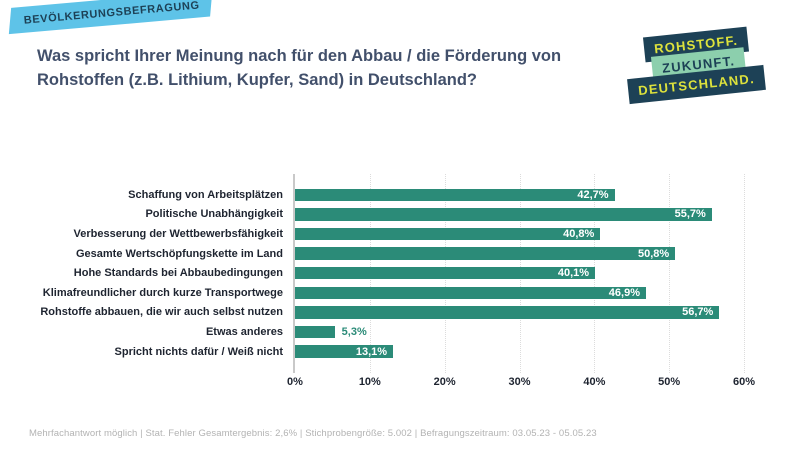  Describe the element at coordinates (527, 332) in the screenshot. I see `chart-row: 5,3%` at that location.